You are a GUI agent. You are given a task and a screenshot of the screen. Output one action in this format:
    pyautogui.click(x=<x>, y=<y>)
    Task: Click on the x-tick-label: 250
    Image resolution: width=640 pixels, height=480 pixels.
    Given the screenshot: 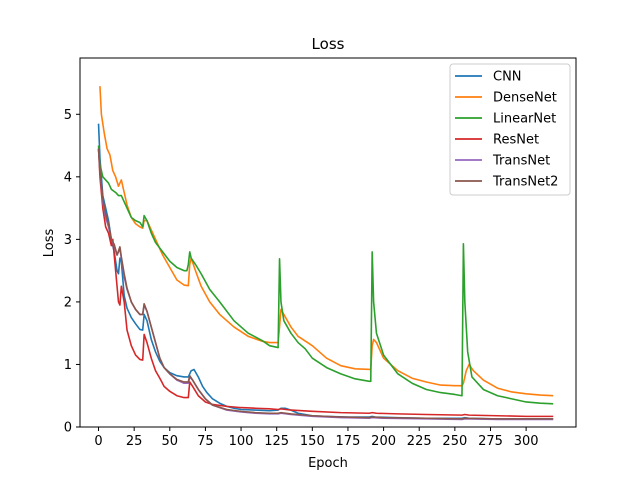 What is the action you would take?
    pyautogui.click(x=454, y=441)
    